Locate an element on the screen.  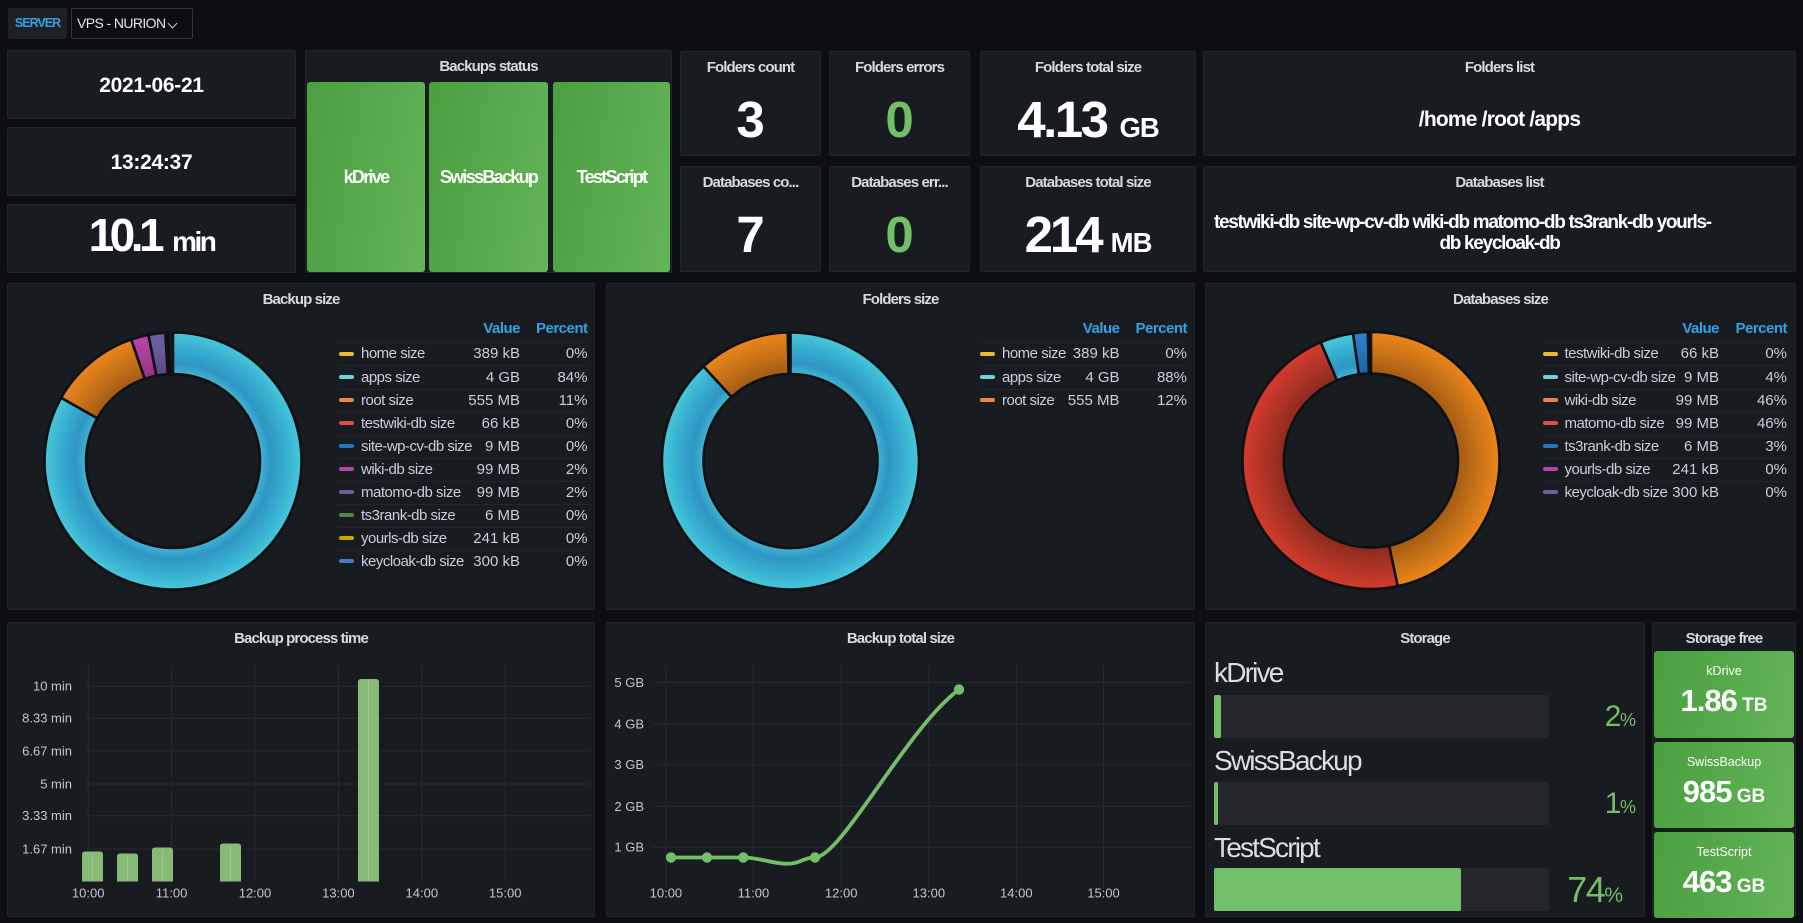
svg-text: 3.33 min is located at coordinates (47, 815).